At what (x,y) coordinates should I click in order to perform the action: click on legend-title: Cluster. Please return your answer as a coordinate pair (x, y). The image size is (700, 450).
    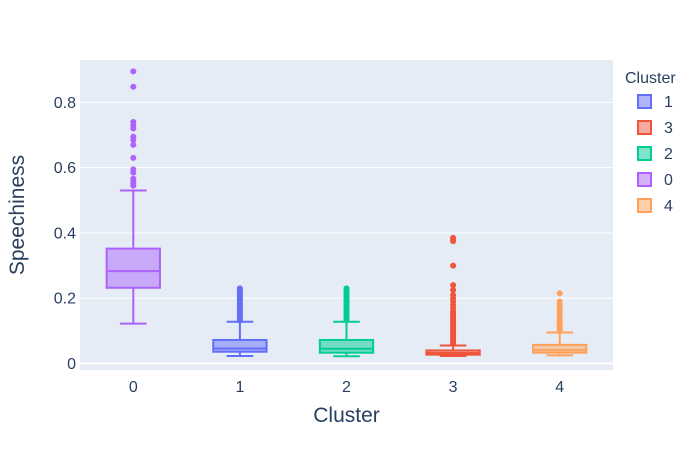
    Looking at the image, I should click on (650, 78).